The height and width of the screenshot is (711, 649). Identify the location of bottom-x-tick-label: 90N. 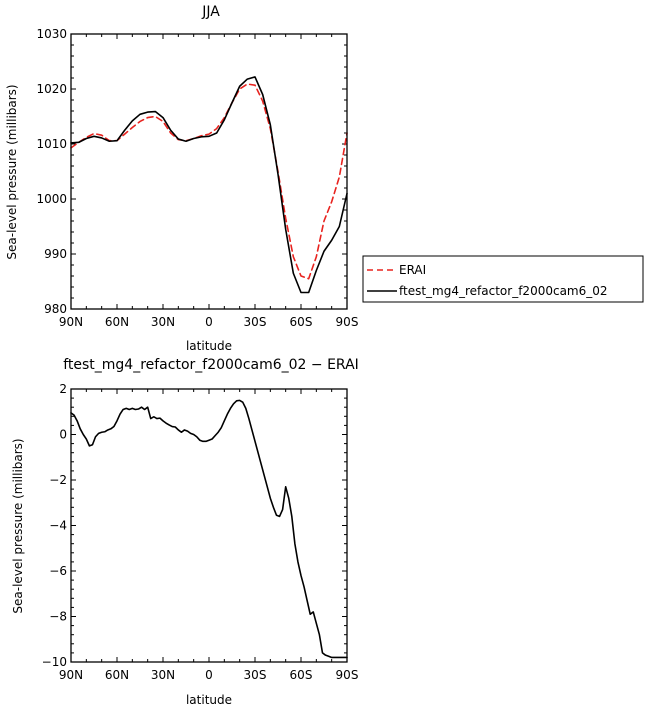
(71, 675).